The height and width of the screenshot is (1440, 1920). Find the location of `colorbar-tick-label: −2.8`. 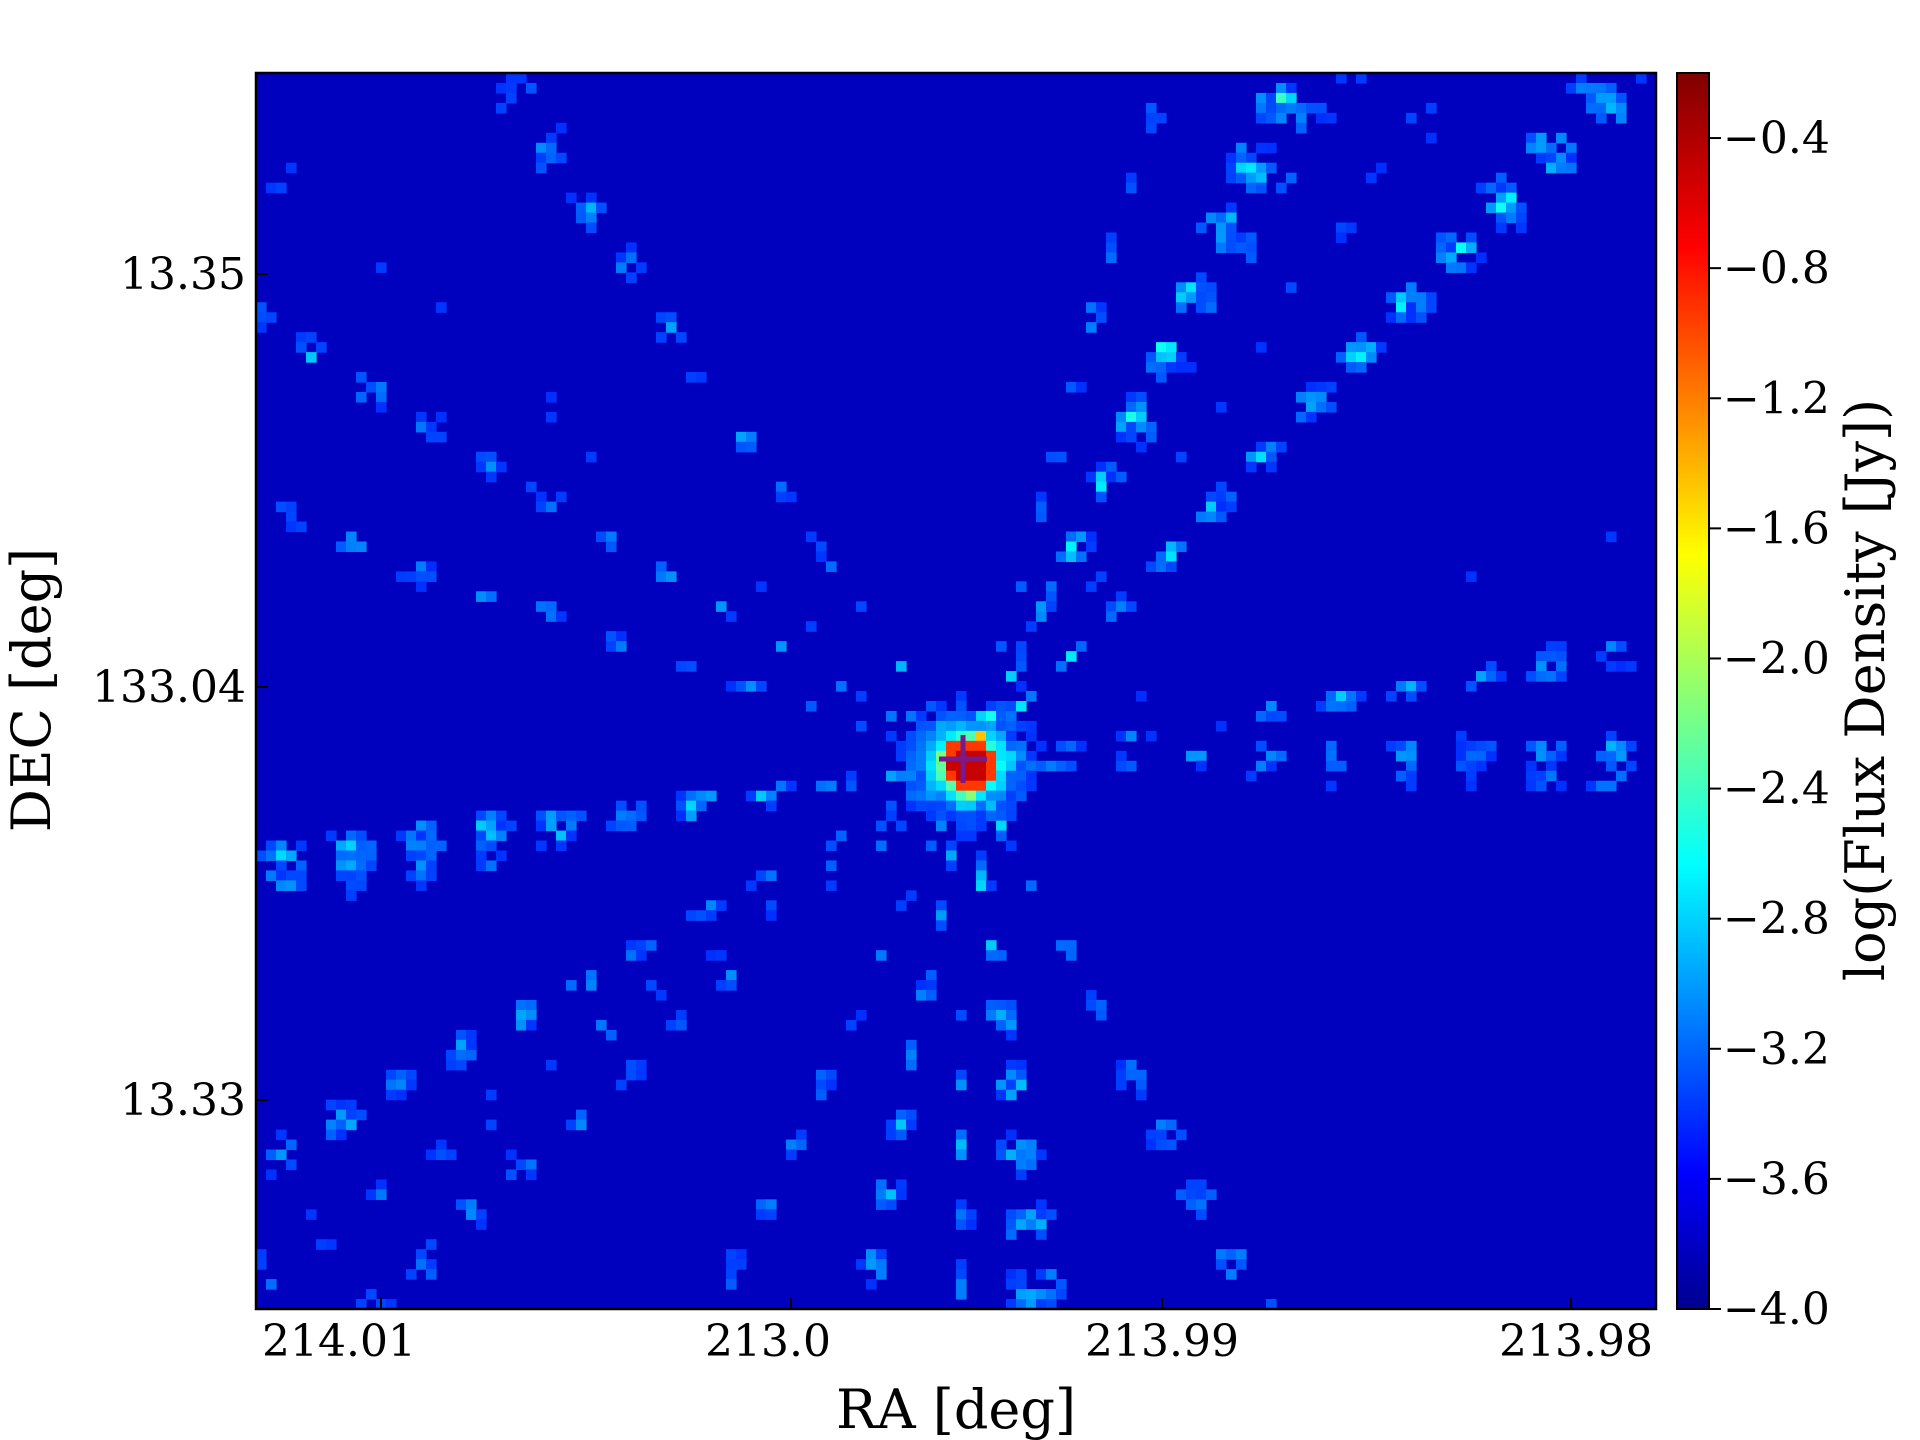

colorbar-tick-label: −2.8 is located at coordinates (1776, 919).